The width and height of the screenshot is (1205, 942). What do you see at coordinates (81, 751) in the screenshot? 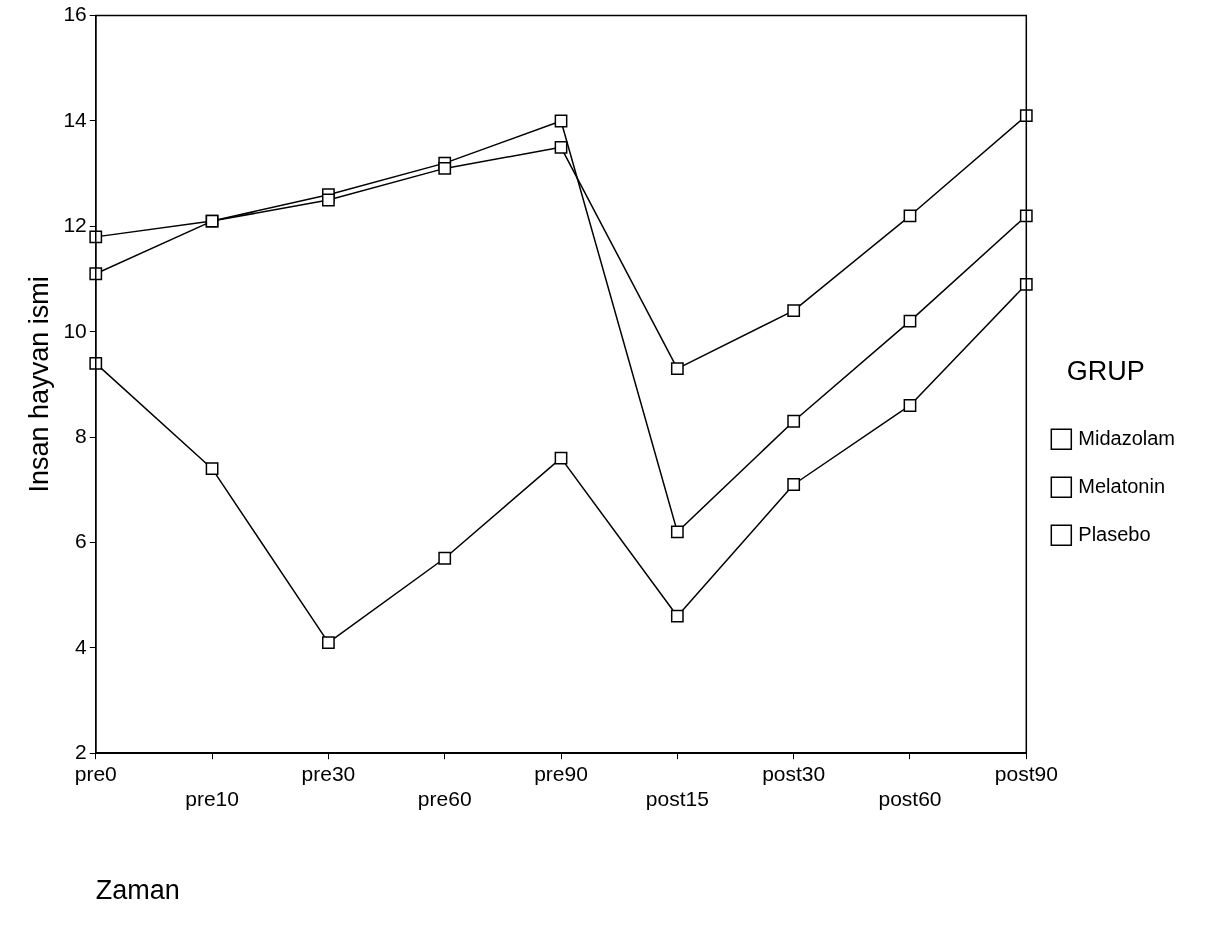
I see `y-tick-label: 2` at bounding box center [81, 751].